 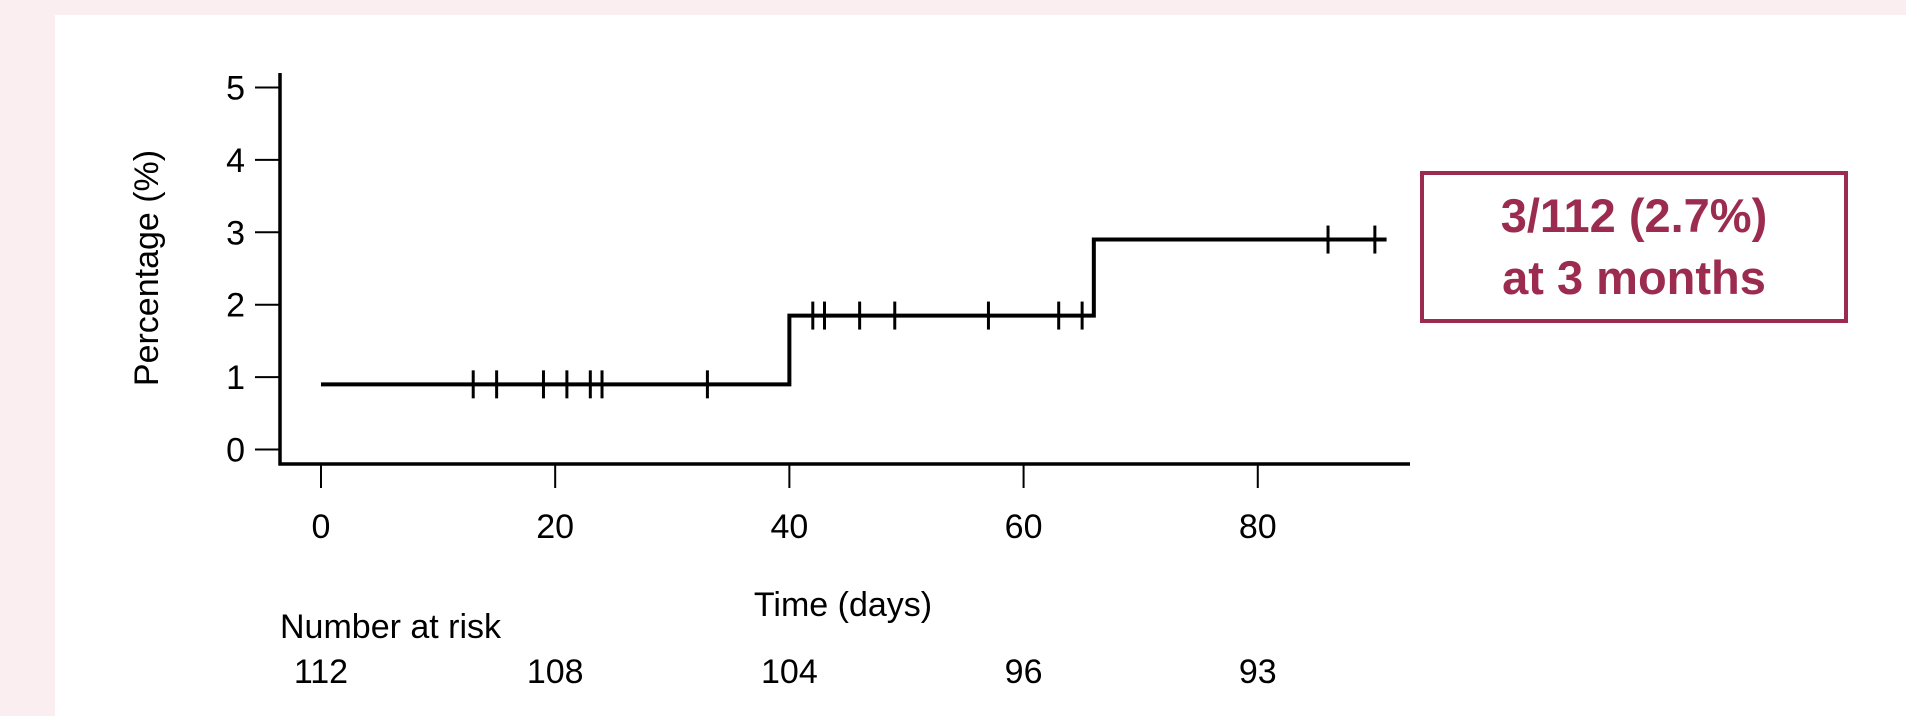 What do you see at coordinates (235, 451) in the screenshot?
I see `y-tick-label: 0` at bounding box center [235, 451].